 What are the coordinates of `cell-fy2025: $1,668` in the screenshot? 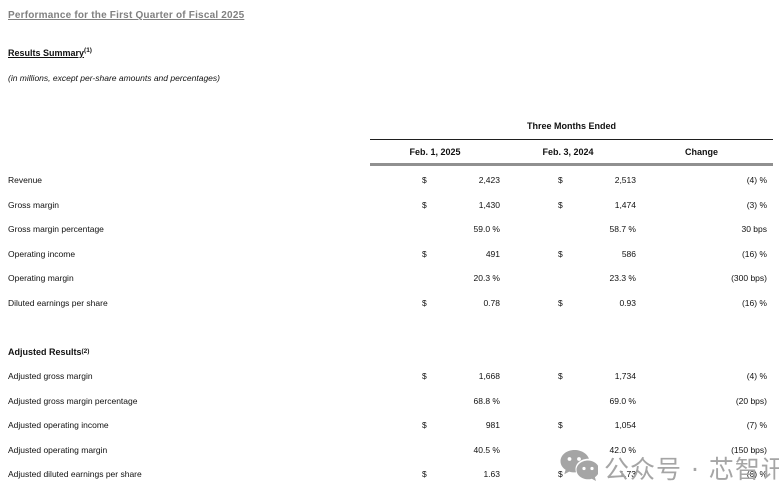 It's located at (435, 376).